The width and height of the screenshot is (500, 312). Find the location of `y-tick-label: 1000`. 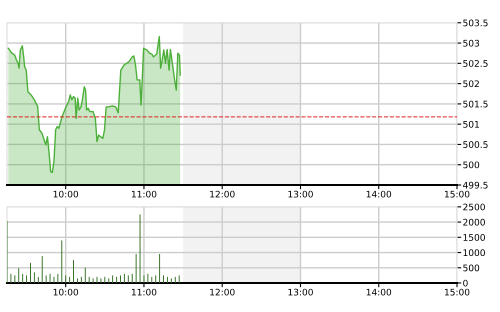

y-tick-label: 1000 is located at coordinates (474, 252).